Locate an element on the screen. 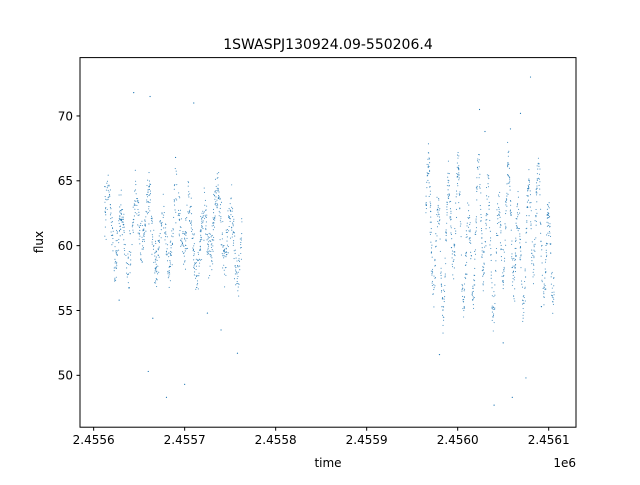 The width and height of the screenshot is (640, 485). y-tick-label: 65 is located at coordinates (65, 181).